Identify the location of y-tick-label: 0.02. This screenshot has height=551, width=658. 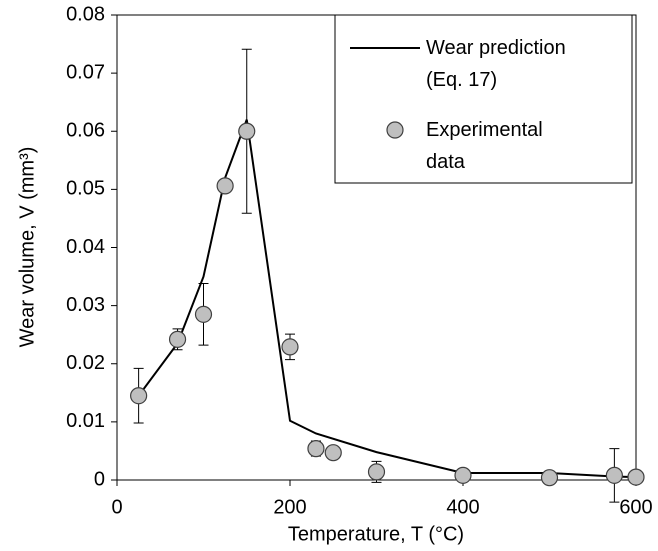
(85, 363).